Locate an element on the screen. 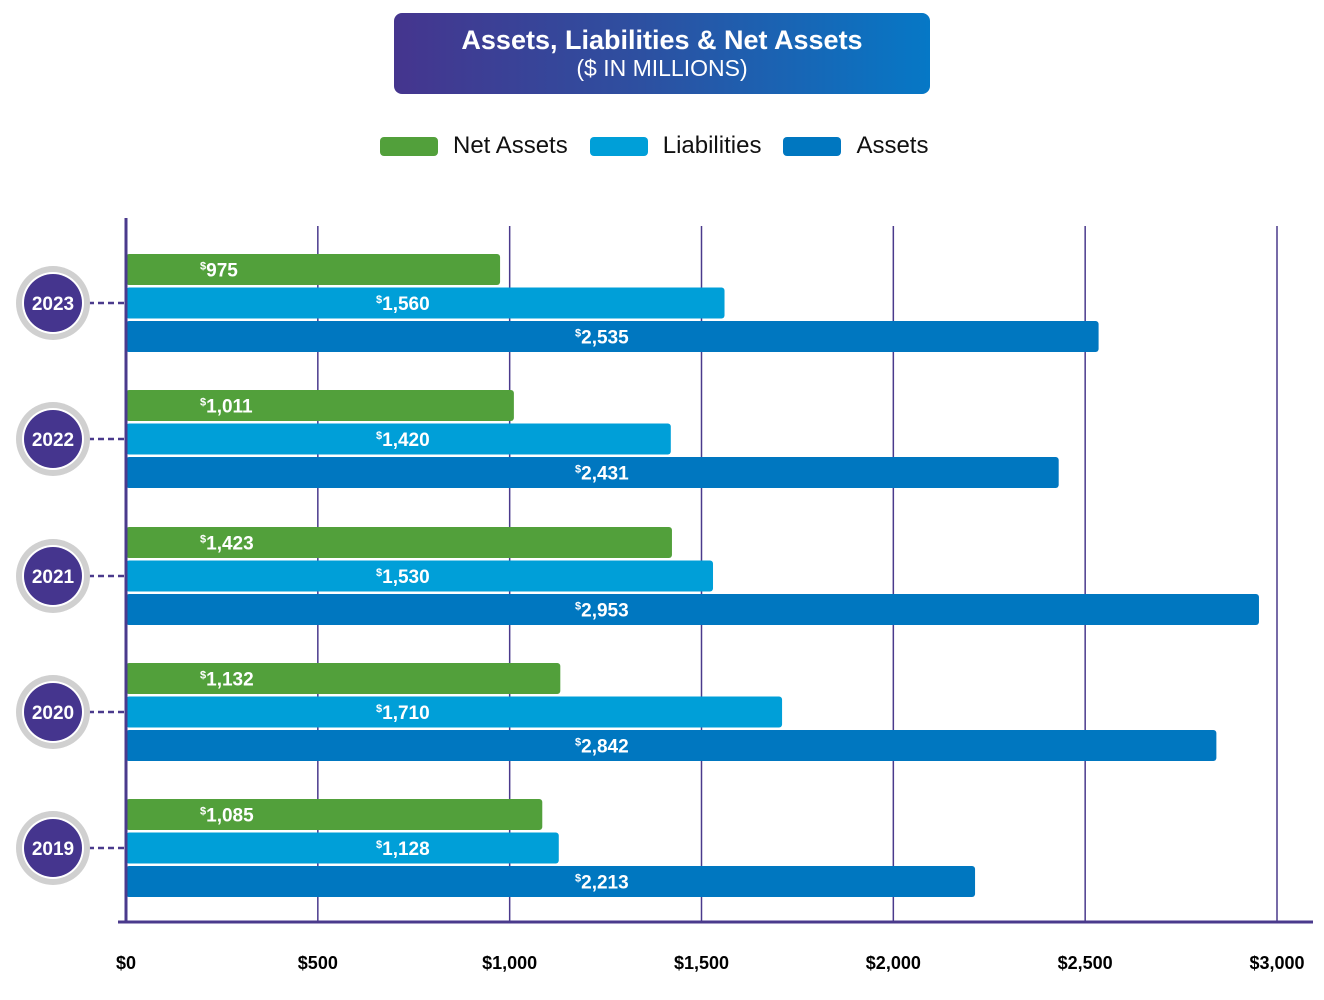 The width and height of the screenshot is (1324, 1000). data-label: $2,431 is located at coordinates (602, 474).